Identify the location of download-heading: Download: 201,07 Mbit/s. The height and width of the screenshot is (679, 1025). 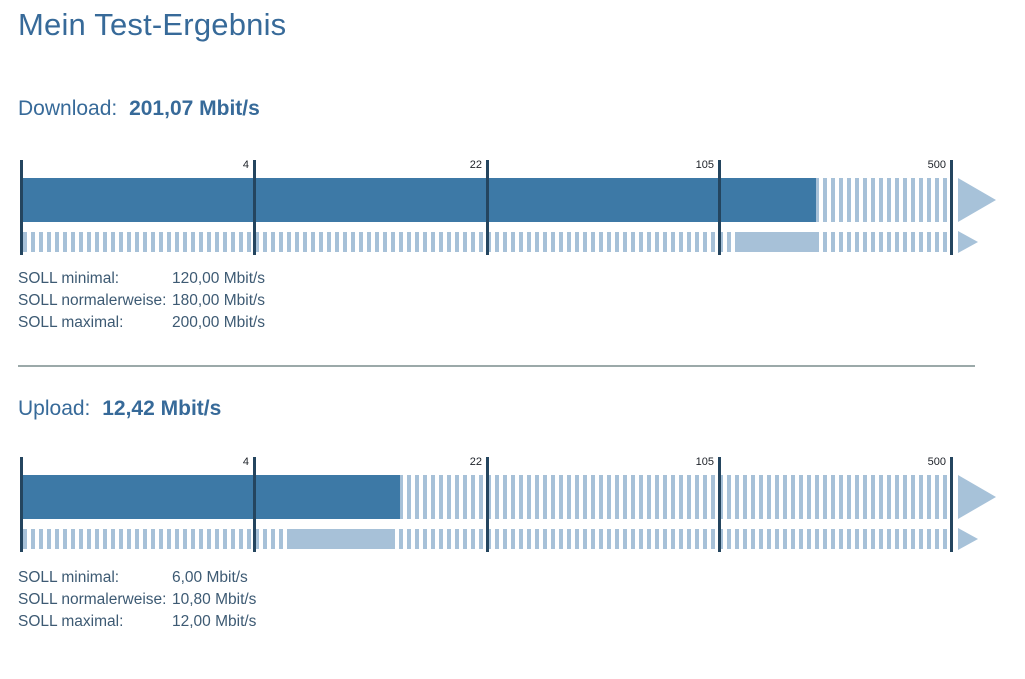
(512, 109).